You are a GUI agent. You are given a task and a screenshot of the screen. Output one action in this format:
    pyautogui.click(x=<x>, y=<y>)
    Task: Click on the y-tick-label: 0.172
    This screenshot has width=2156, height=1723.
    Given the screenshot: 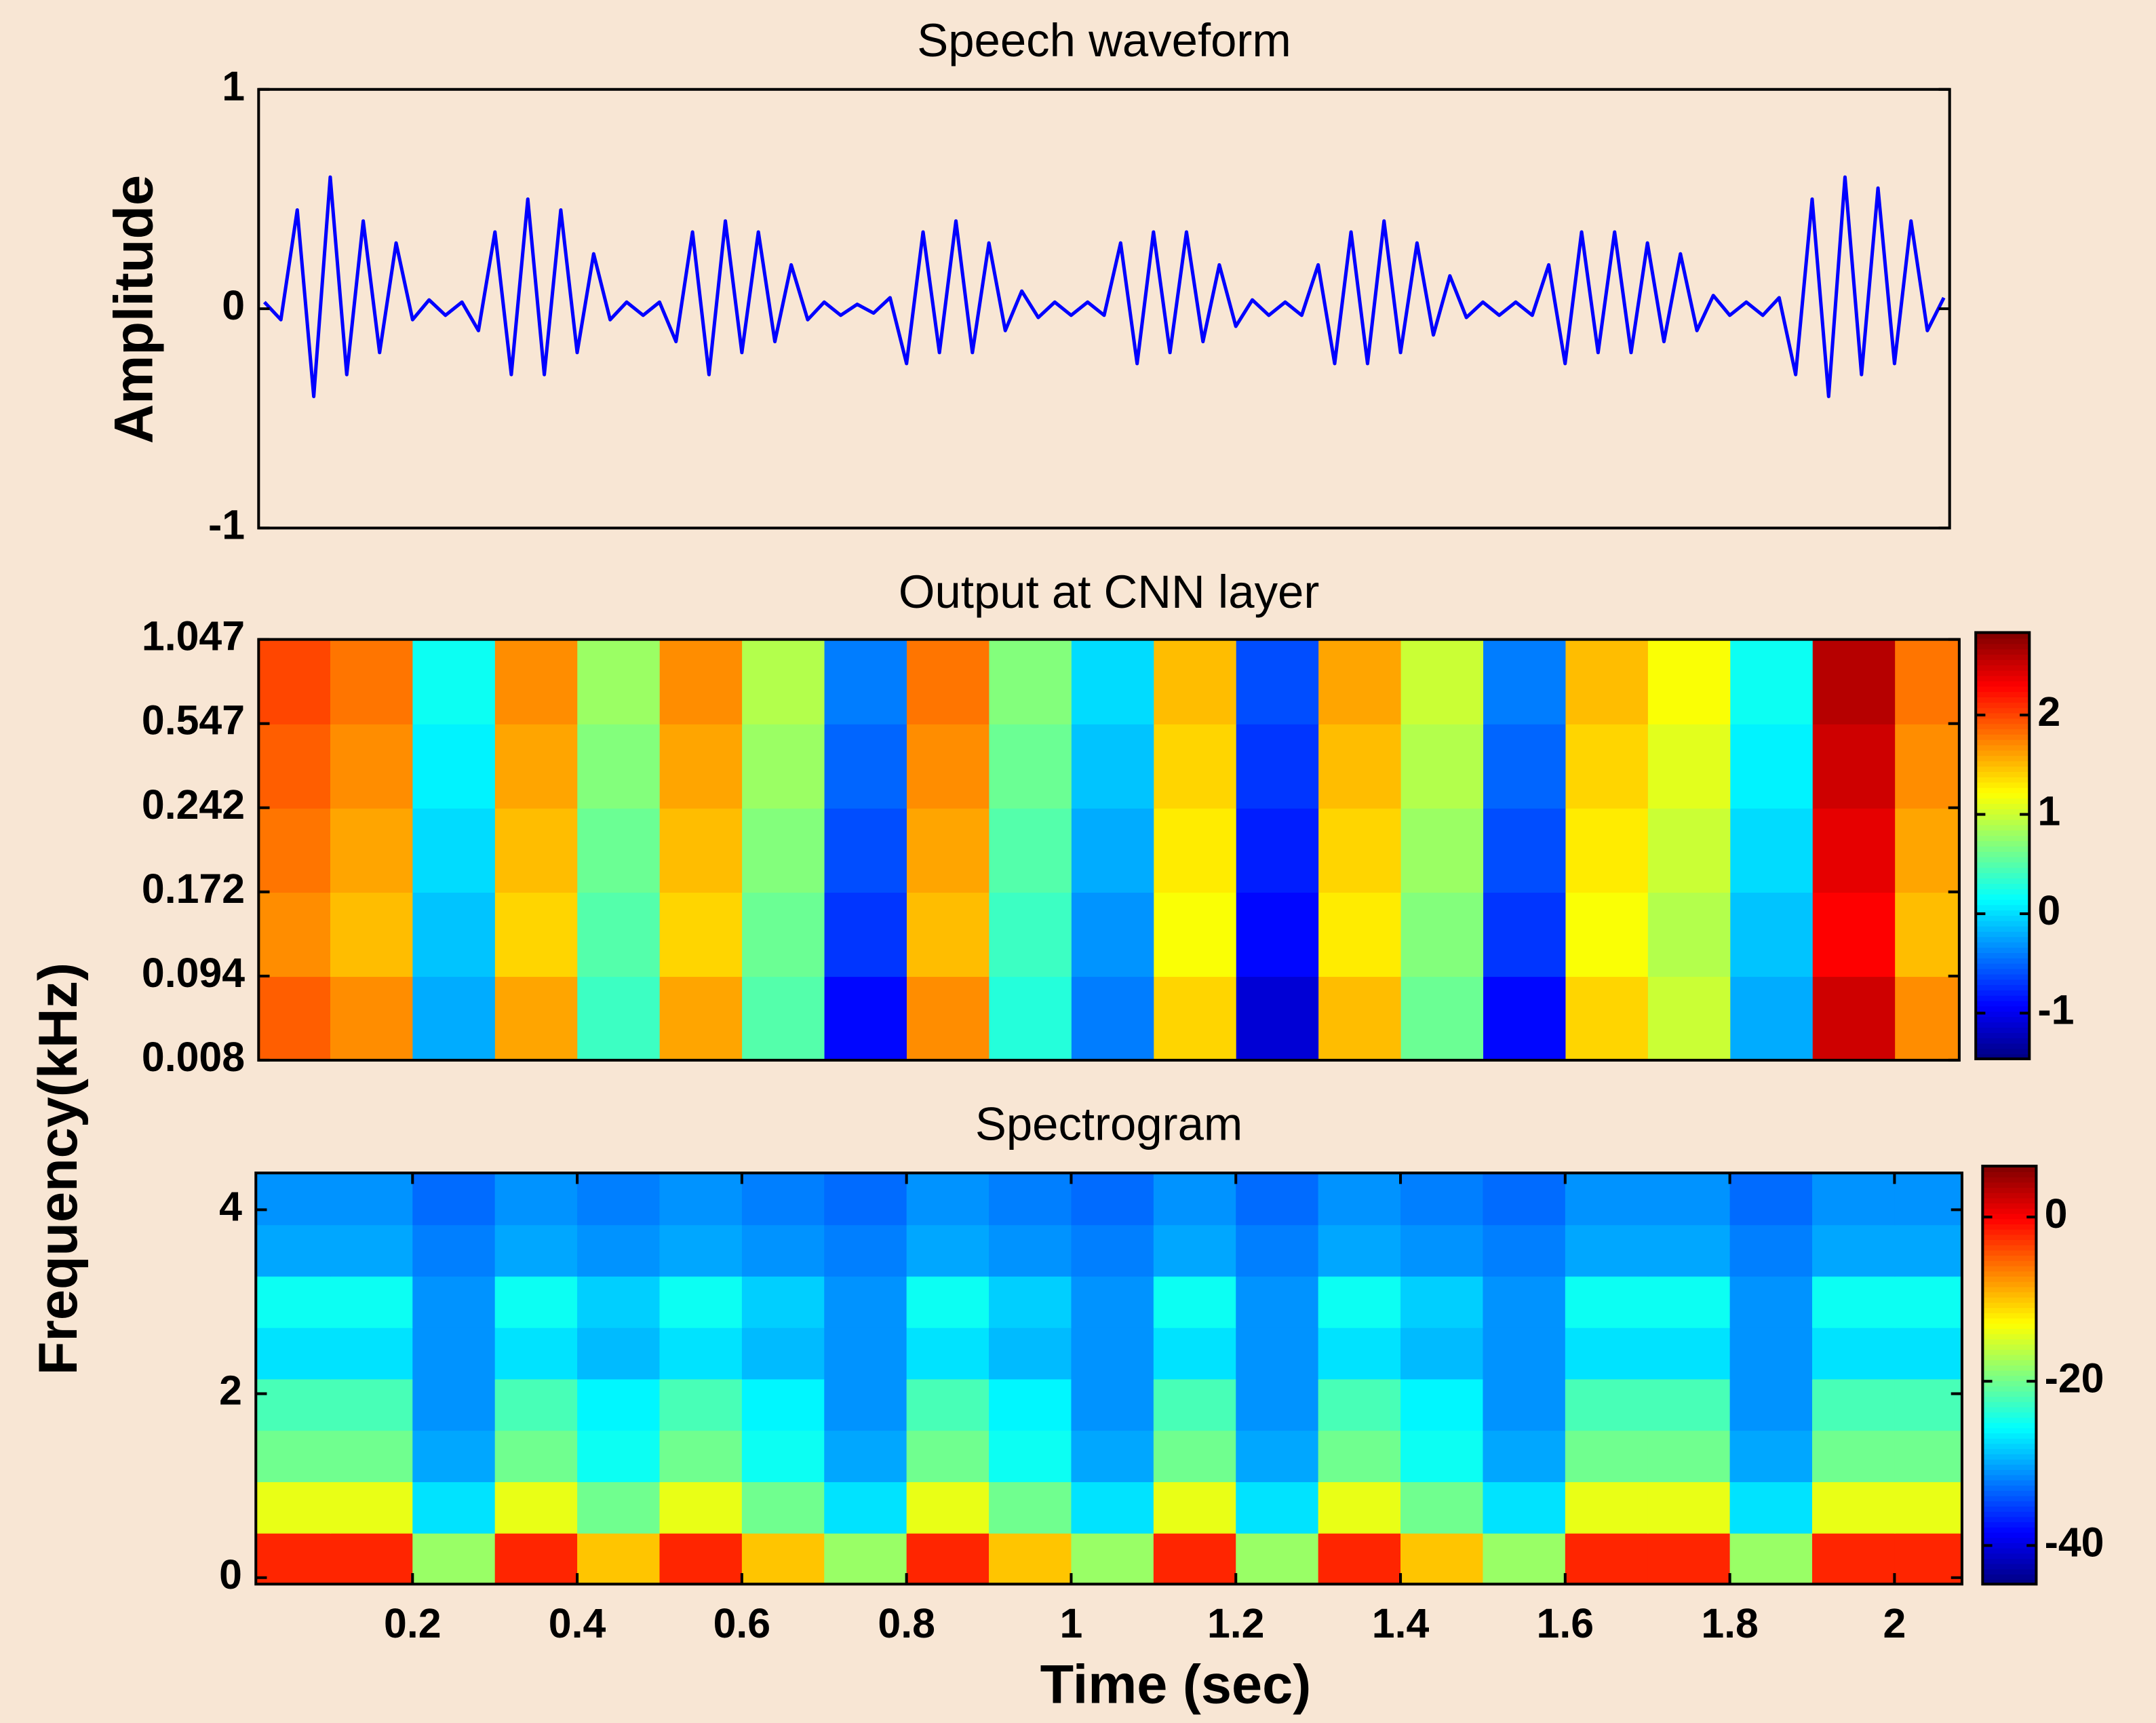 What is the action you would take?
    pyautogui.click(x=193, y=889)
    